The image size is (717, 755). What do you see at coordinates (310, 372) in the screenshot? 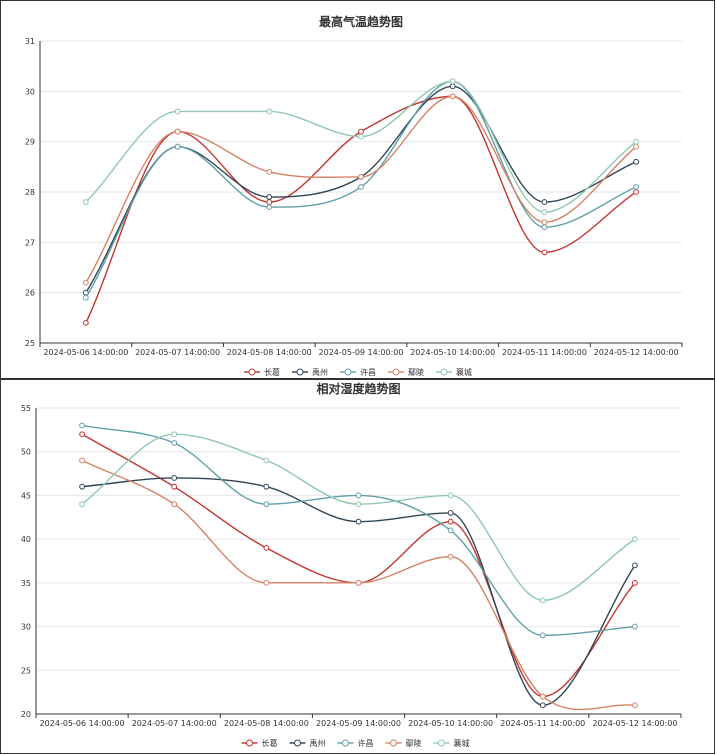
I see `temperature-legend-item-2: 禹州` at bounding box center [310, 372].